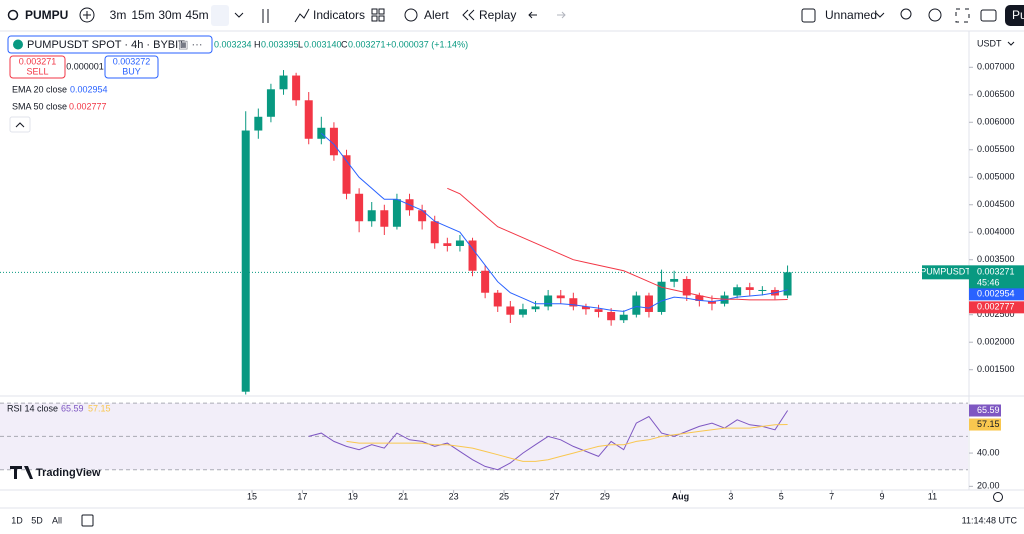 Image resolution: width=1024 pixels, height=534 pixels. What do you see at coordinates (808, 15) in the screenshot?
I see `layout-checkbox` at bounding box center [808, 15].